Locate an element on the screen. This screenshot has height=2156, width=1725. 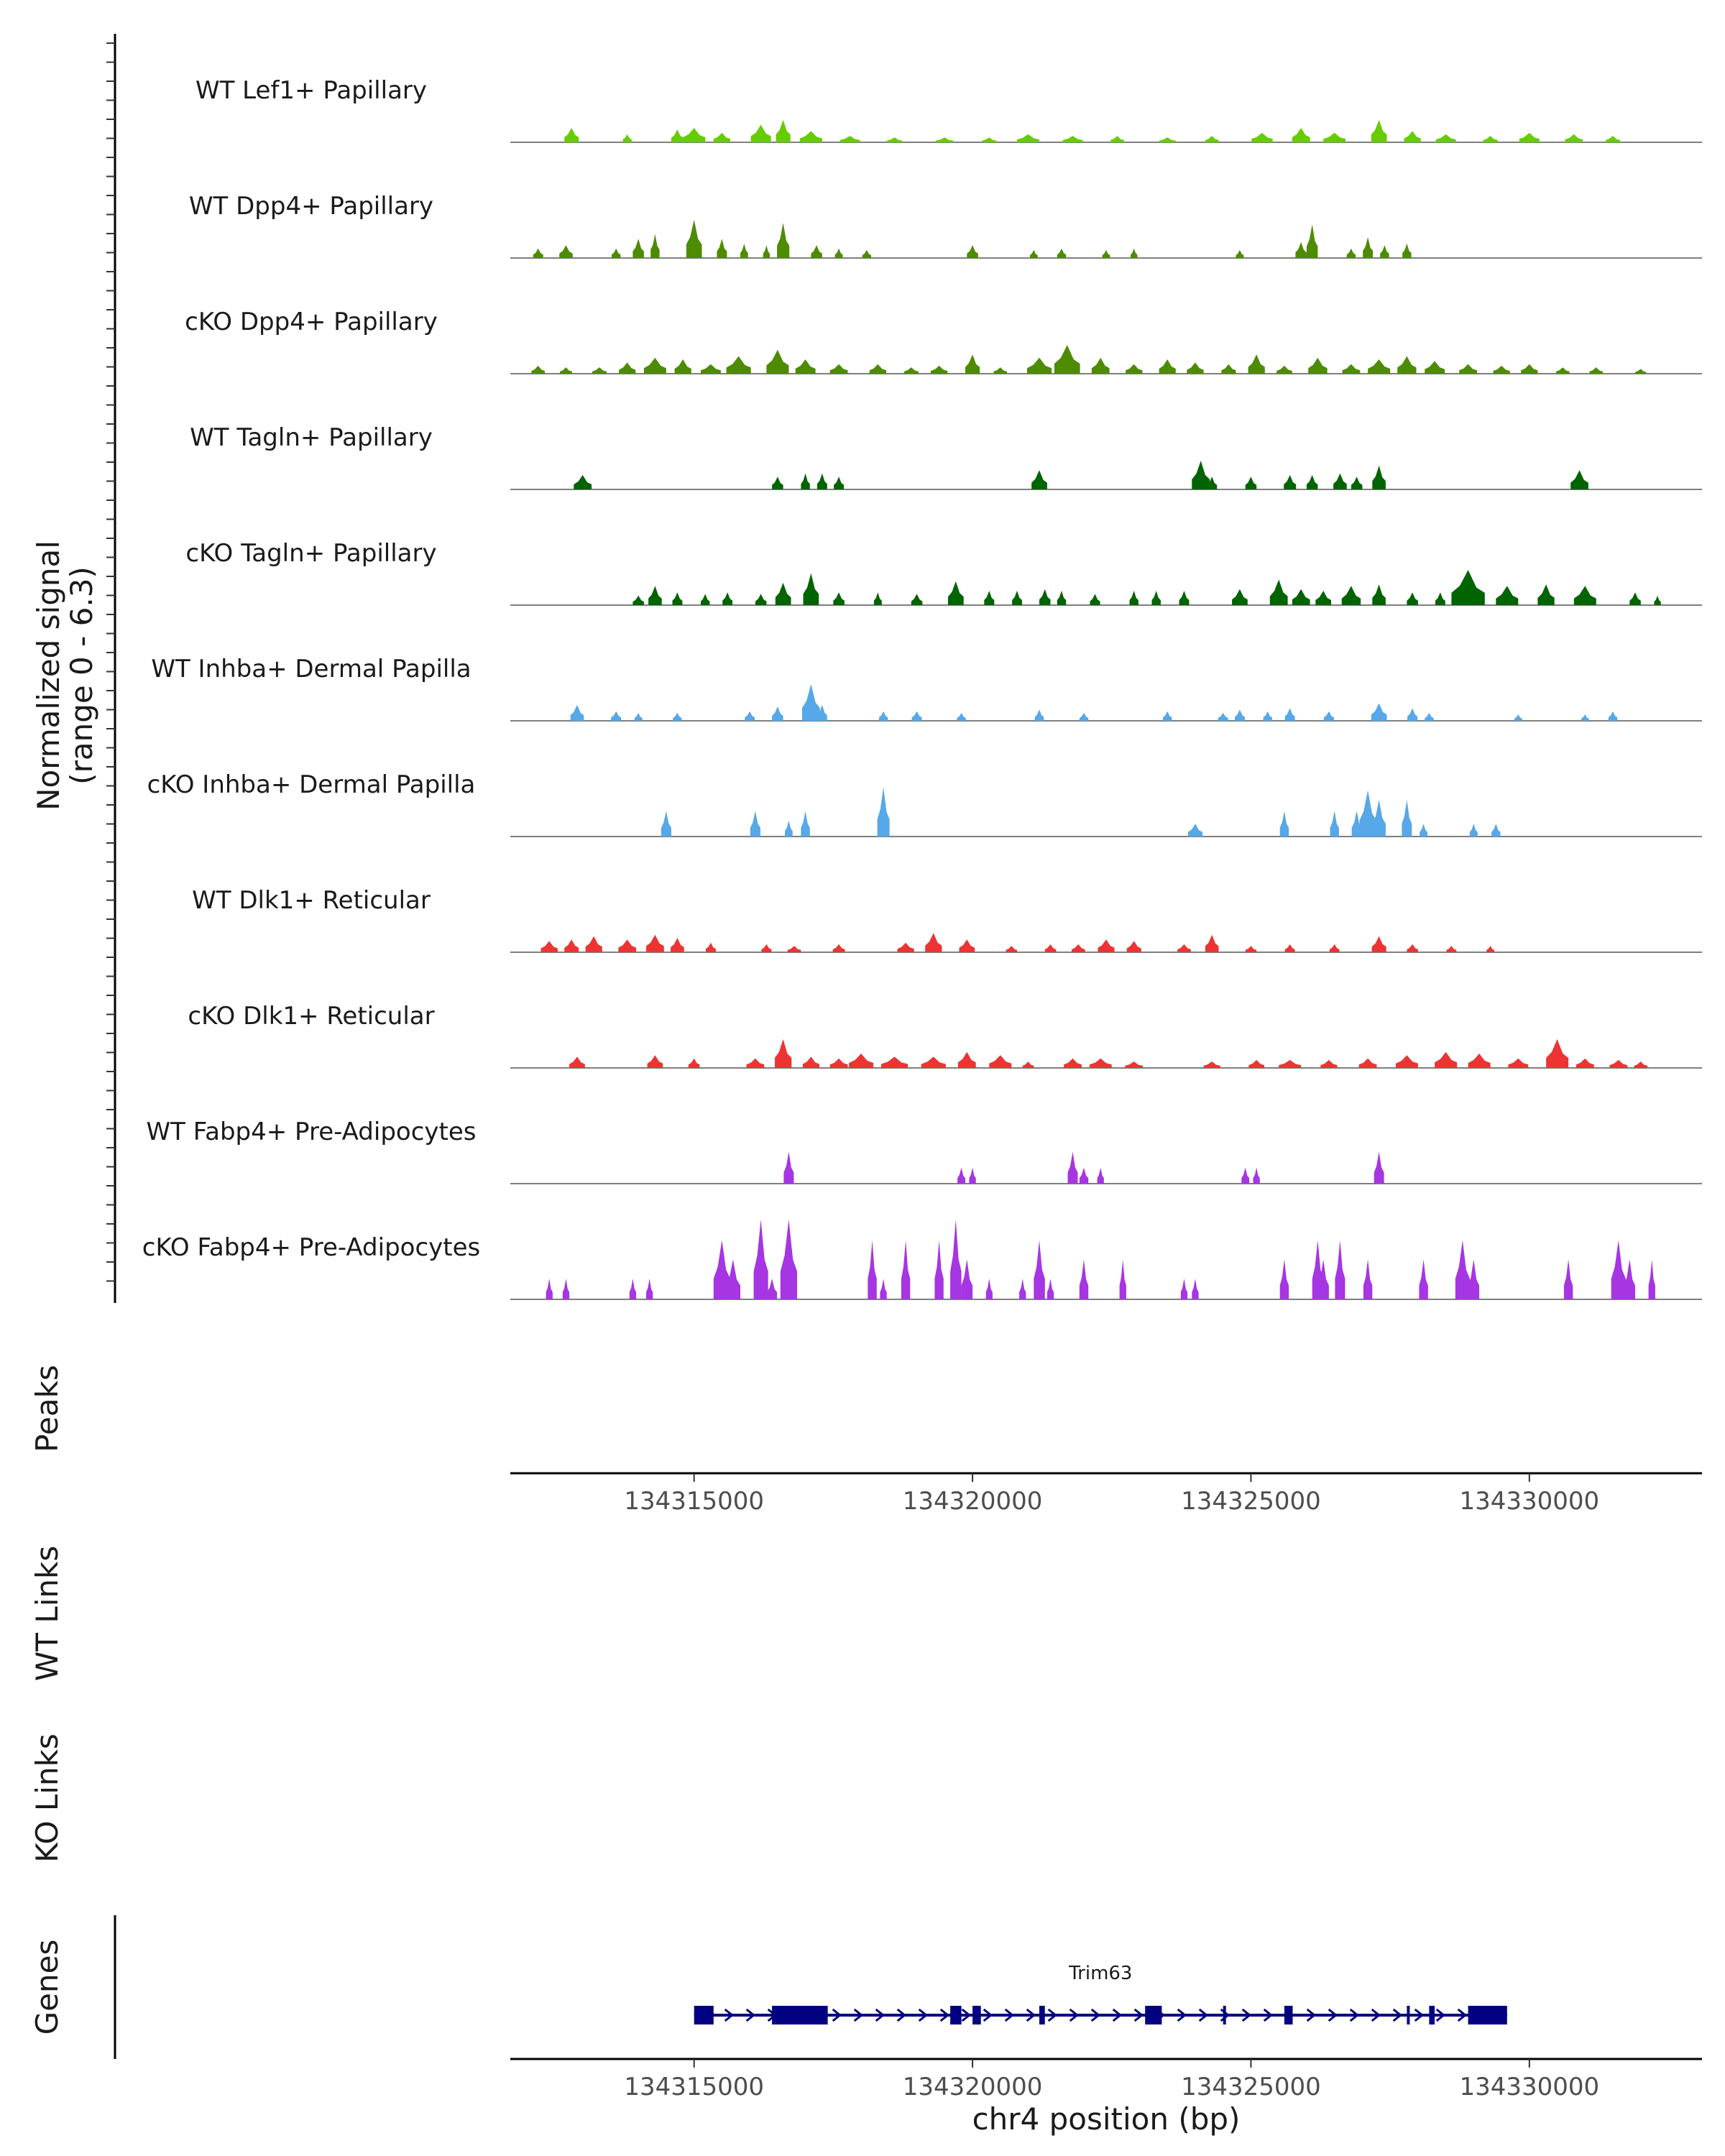
y-axis-range: (range 0 - 6.3) is located at coordinates (81, 675).